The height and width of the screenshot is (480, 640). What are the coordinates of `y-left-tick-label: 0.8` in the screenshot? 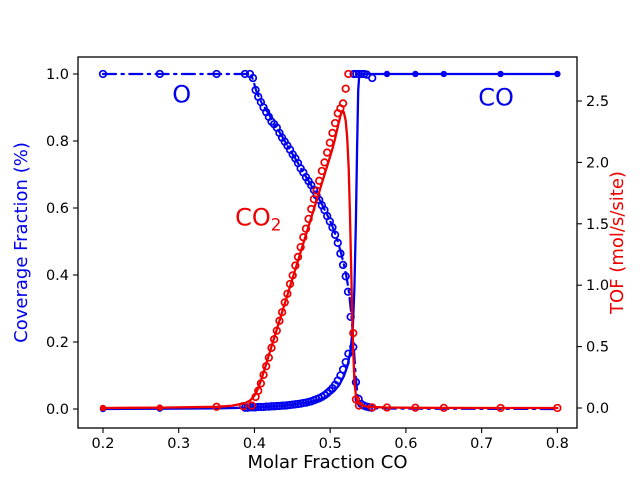 It's located at (57, 142).